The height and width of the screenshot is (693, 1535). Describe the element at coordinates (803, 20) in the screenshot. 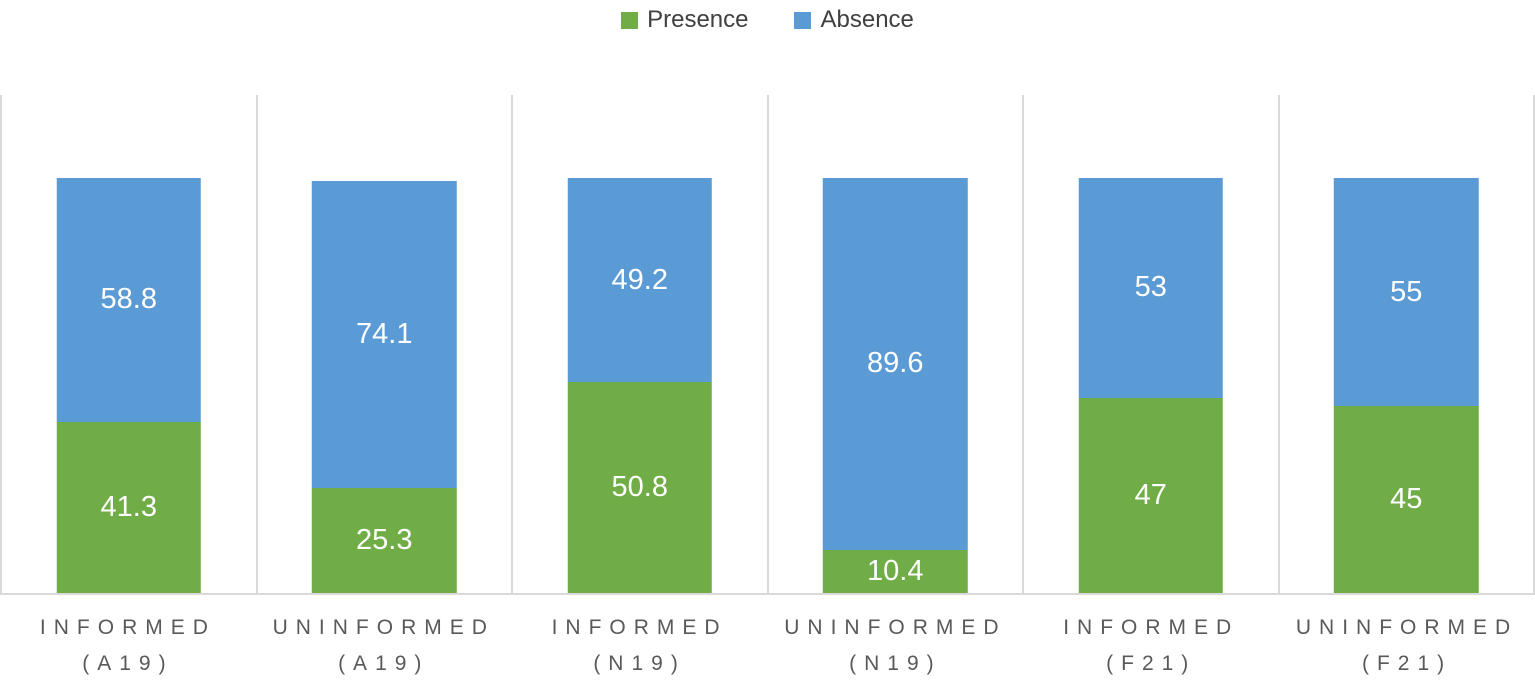

I see `absence-swatch-icon` at that location.